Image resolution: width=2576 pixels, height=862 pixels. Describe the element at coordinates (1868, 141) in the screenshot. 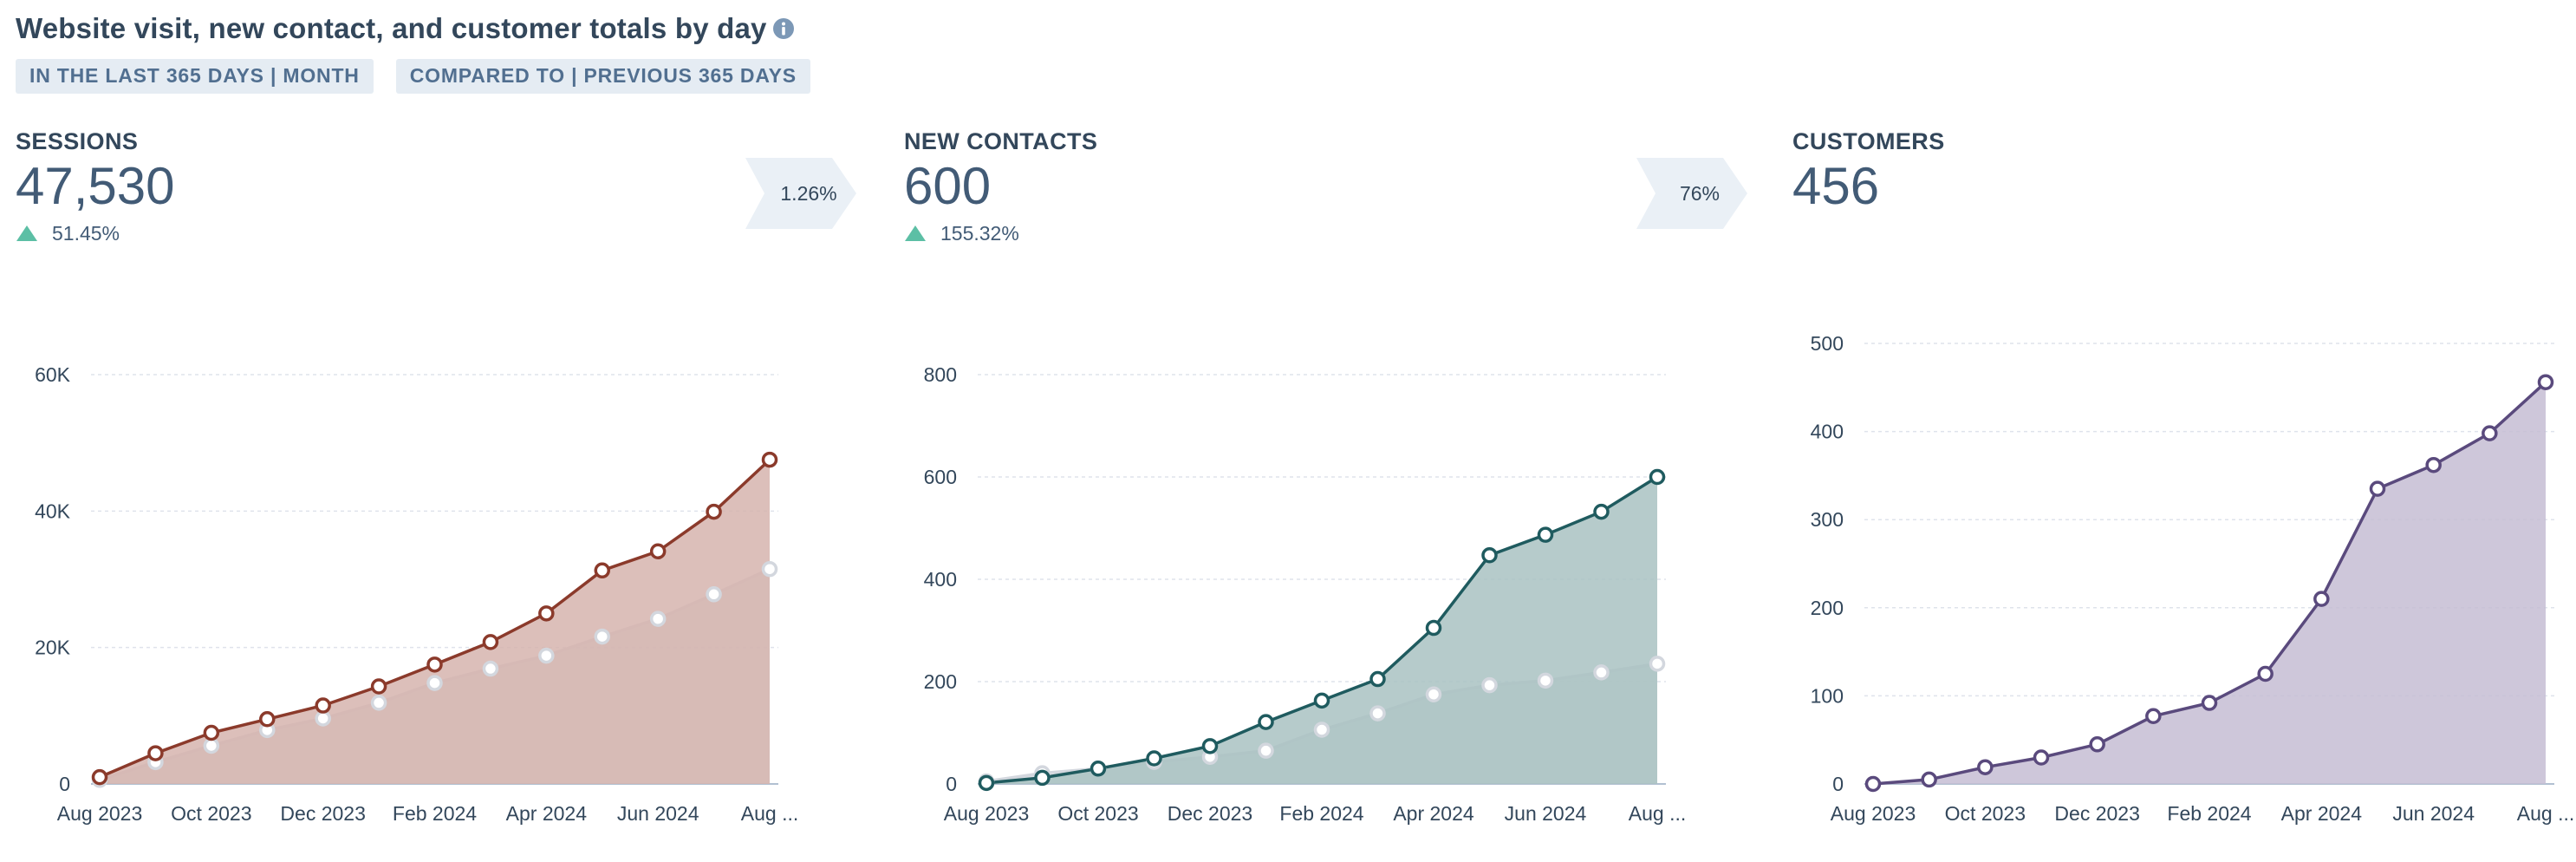

I see `kpi-label: CUSTOMERS` at that location.